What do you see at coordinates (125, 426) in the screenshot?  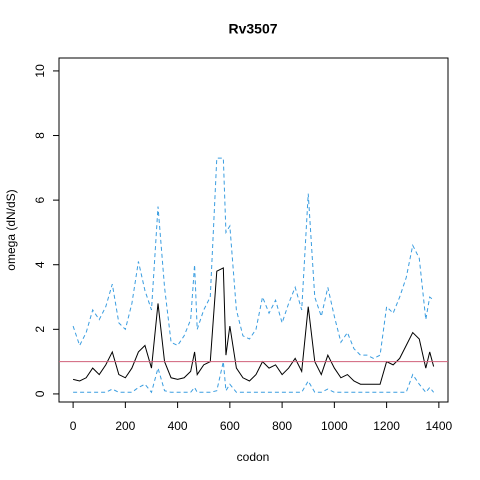 I see `x-tick-label: 200` at bounding box center [125, 426].